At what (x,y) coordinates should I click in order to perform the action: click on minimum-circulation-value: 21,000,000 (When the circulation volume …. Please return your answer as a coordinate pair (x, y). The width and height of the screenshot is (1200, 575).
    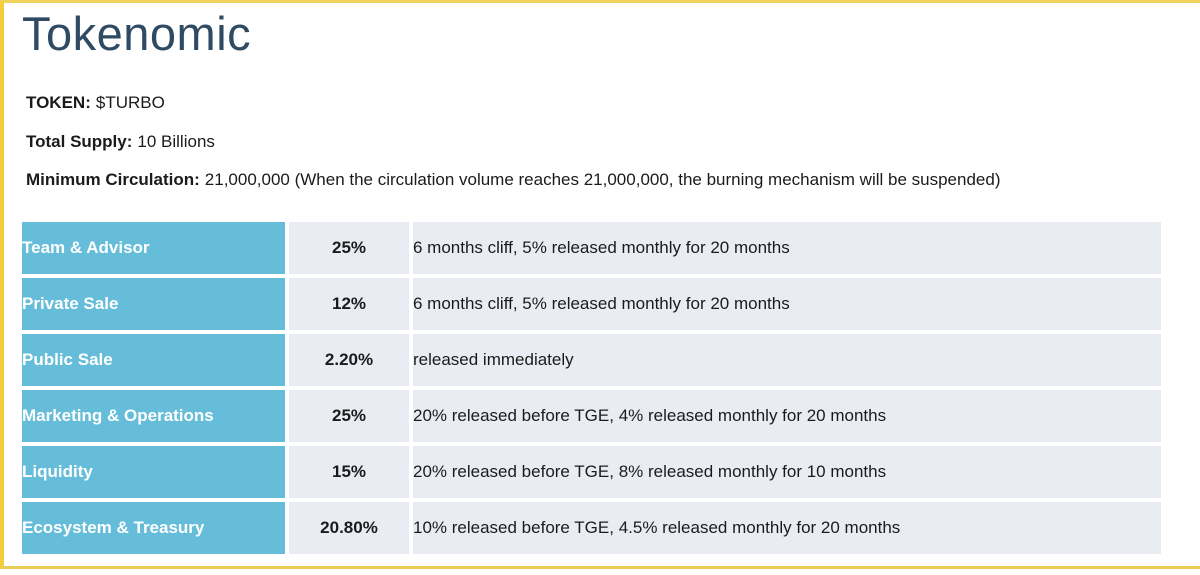
    Looking at the image, I should click on (602, 179).